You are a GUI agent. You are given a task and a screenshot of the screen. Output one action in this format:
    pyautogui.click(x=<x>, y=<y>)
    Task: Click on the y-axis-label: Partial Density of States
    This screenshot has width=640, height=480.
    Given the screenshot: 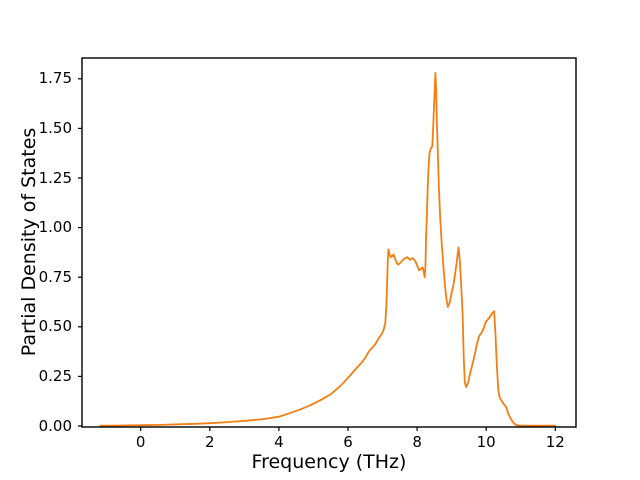 What is the action you would take?
    pyautogui.click(x=29, y=242)
    